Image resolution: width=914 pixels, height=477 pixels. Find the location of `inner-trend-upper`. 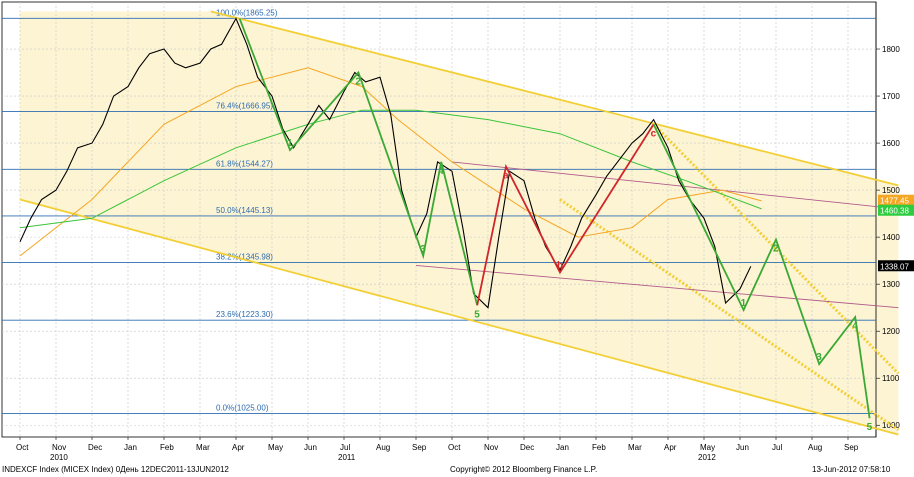

inner-trend-upper is located at coordinates (675, 185).